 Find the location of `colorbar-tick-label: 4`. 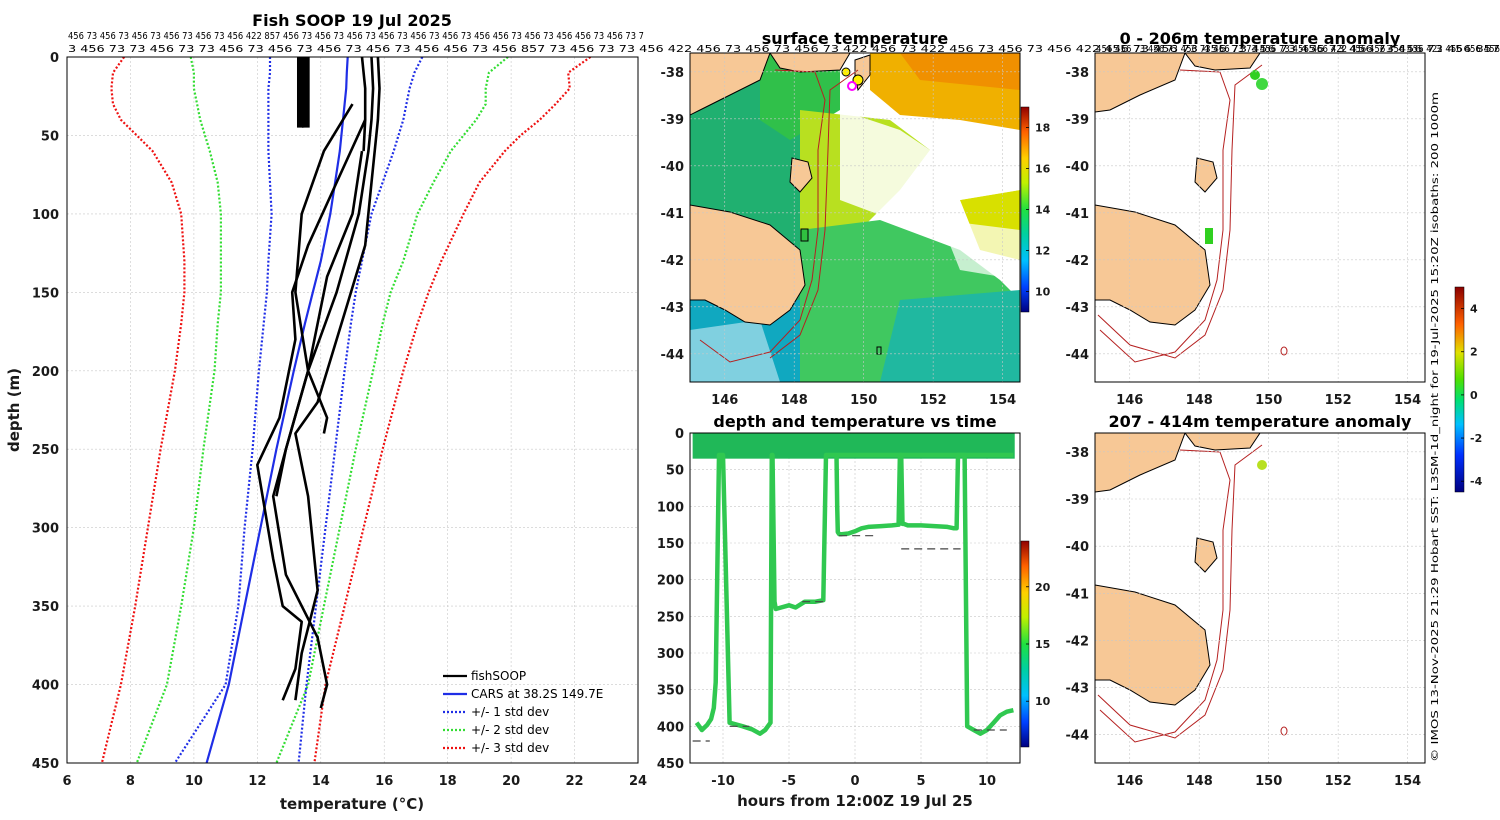

colorbar-tick-label: 4 is located at coordinates (1474, 309).